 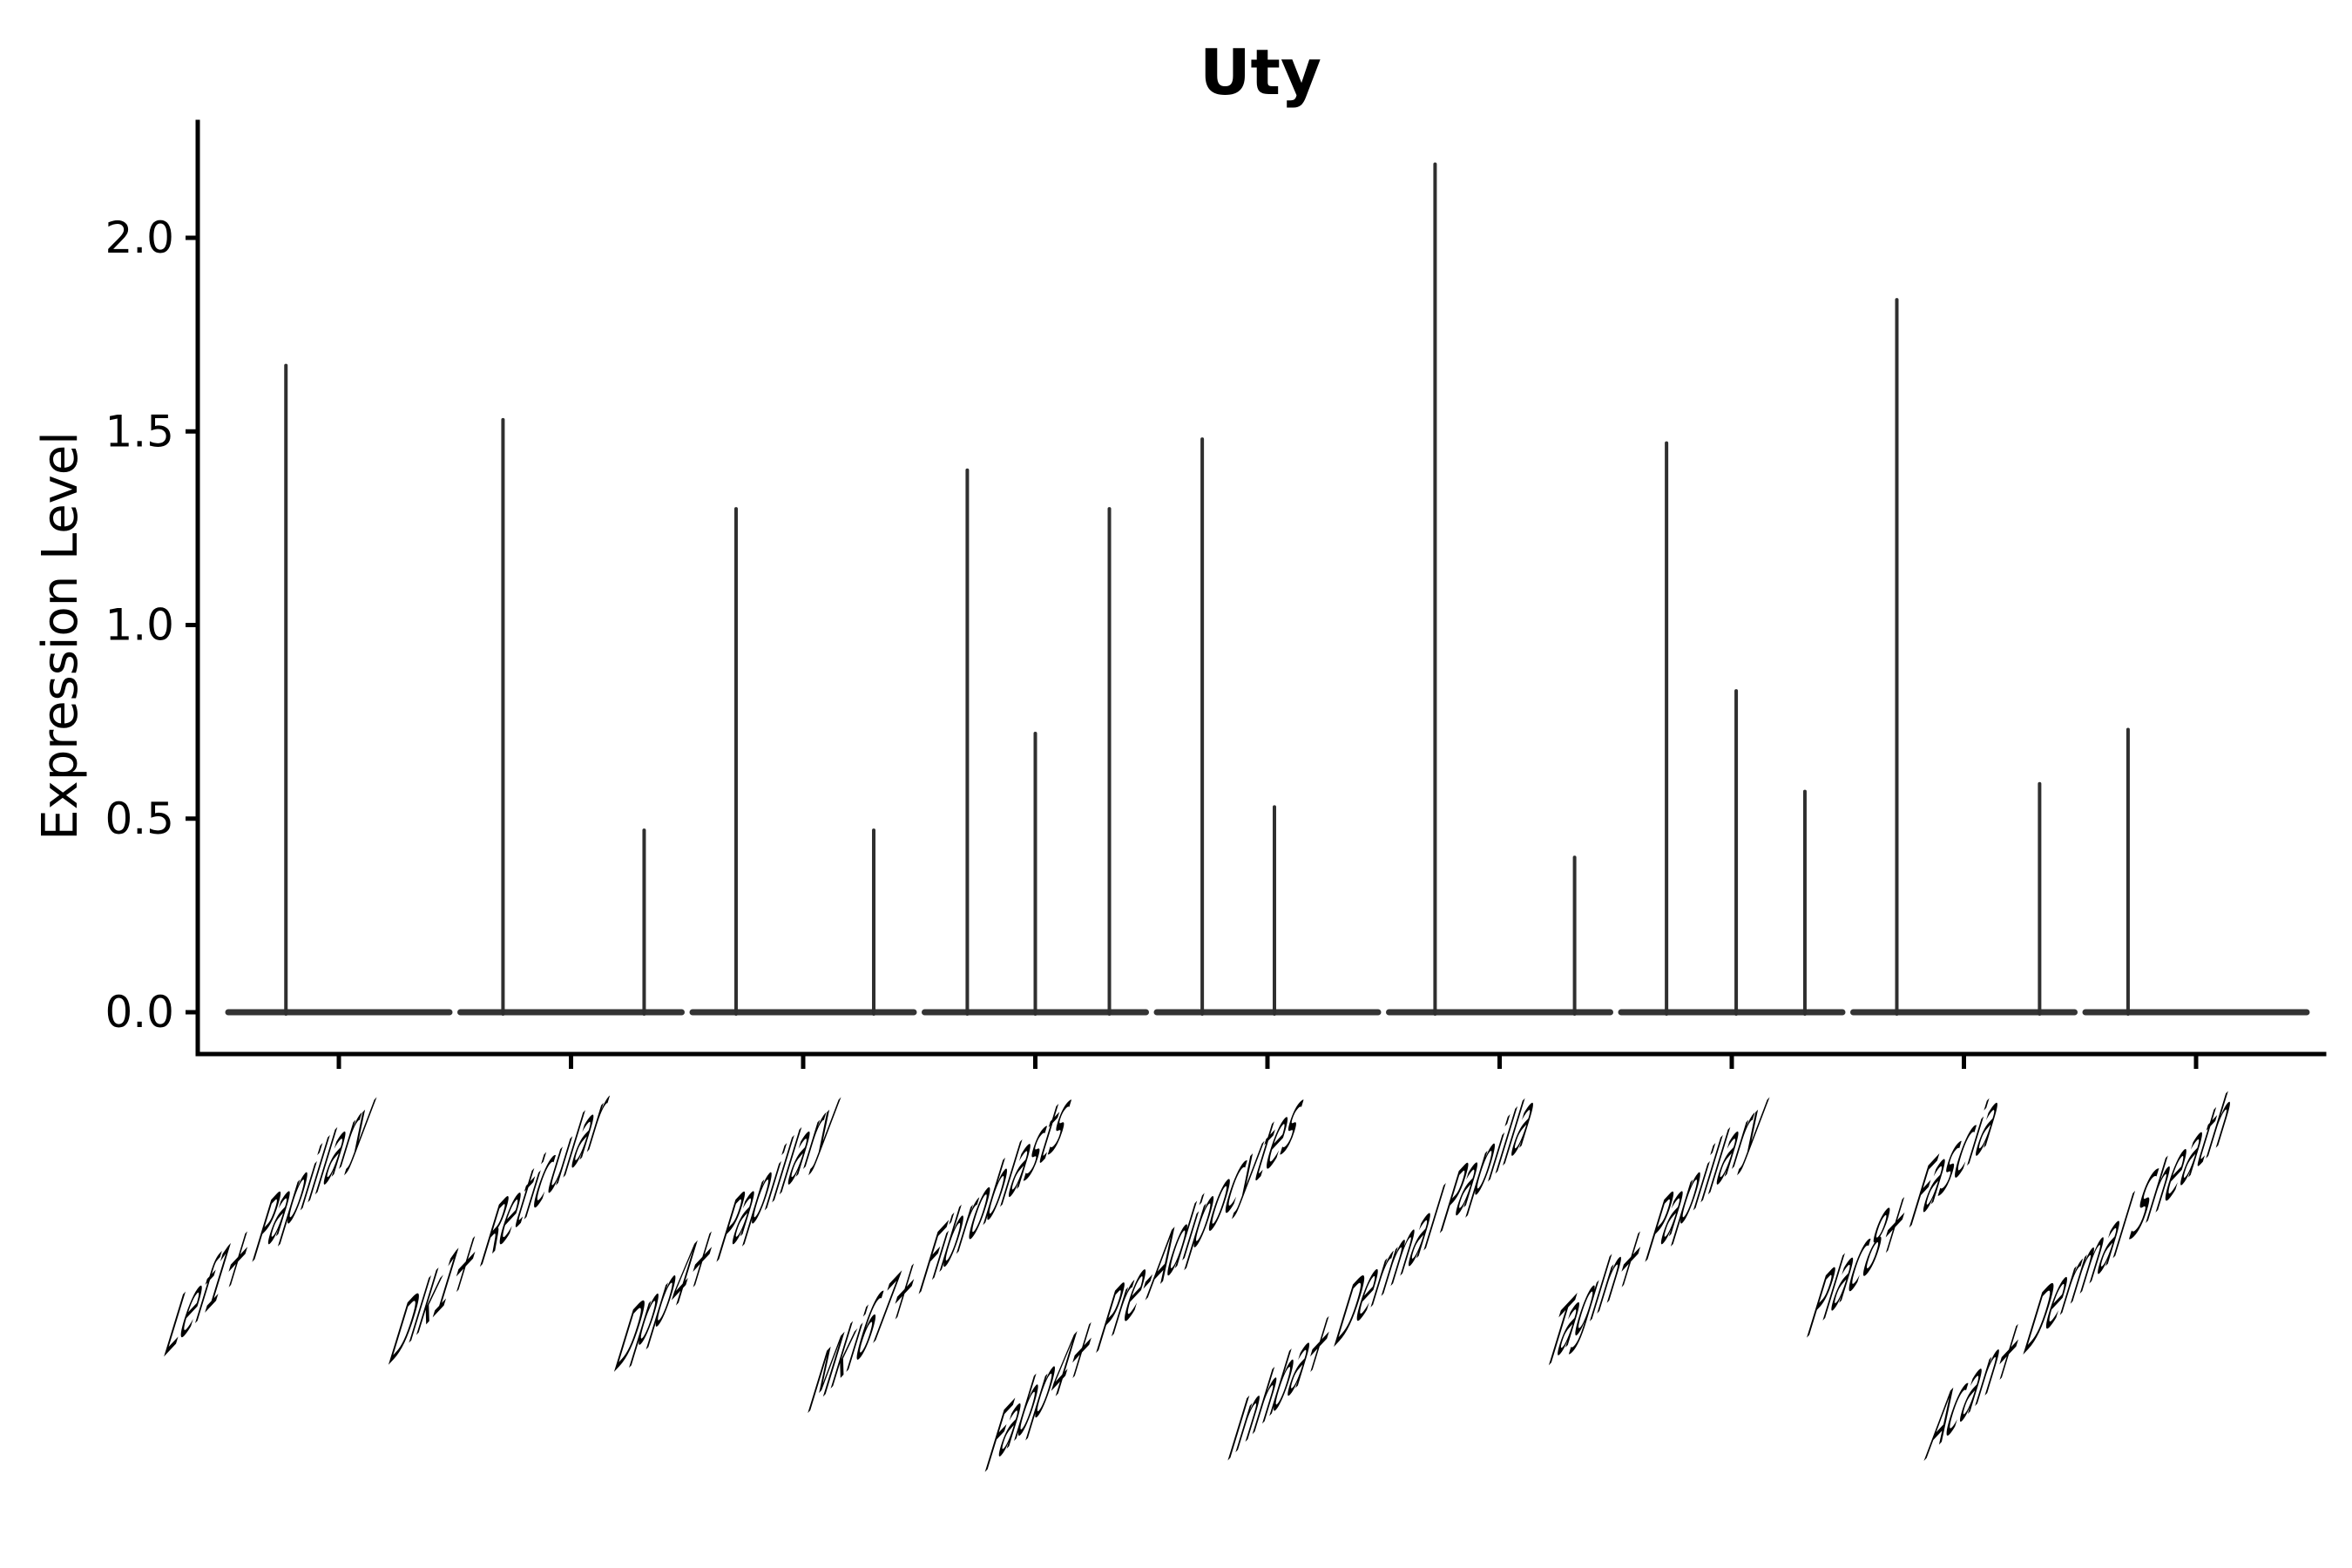 What do you see at coordinates (139, 238) in the screenshot?
I see `y-tick-label: 2.0` at bounding box center [139, 238].